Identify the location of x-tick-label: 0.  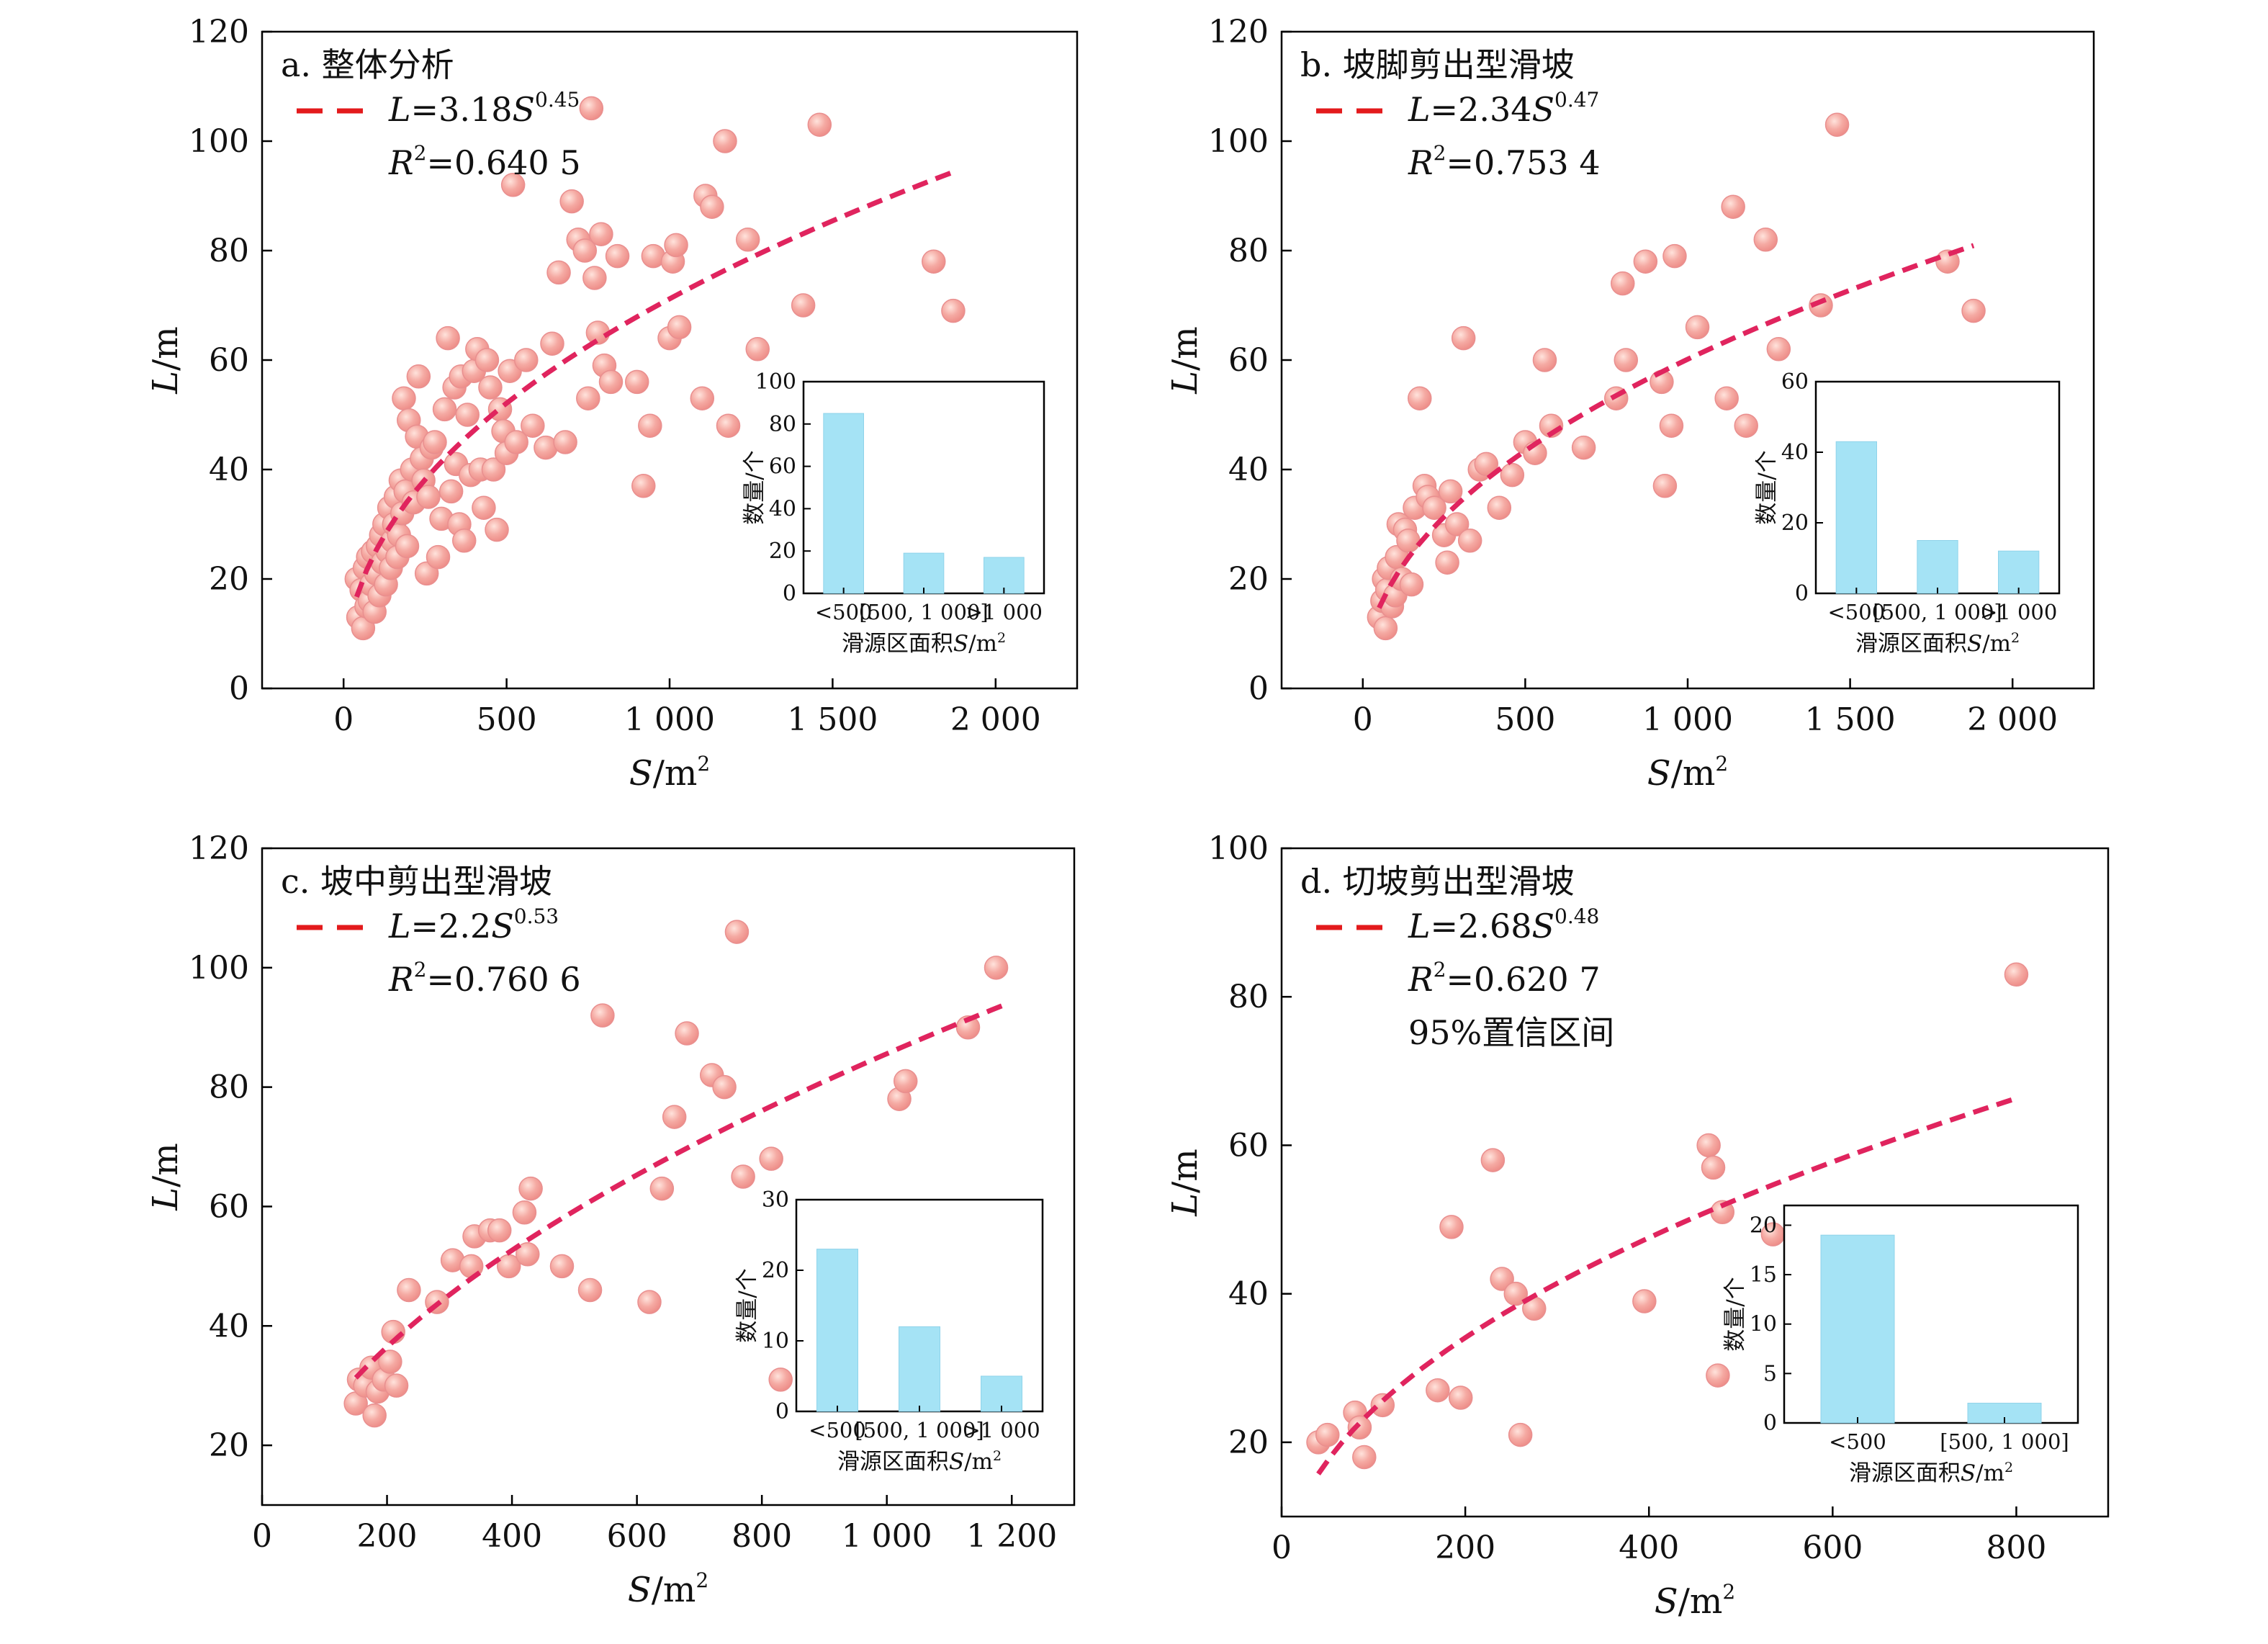
(1282, 1548).